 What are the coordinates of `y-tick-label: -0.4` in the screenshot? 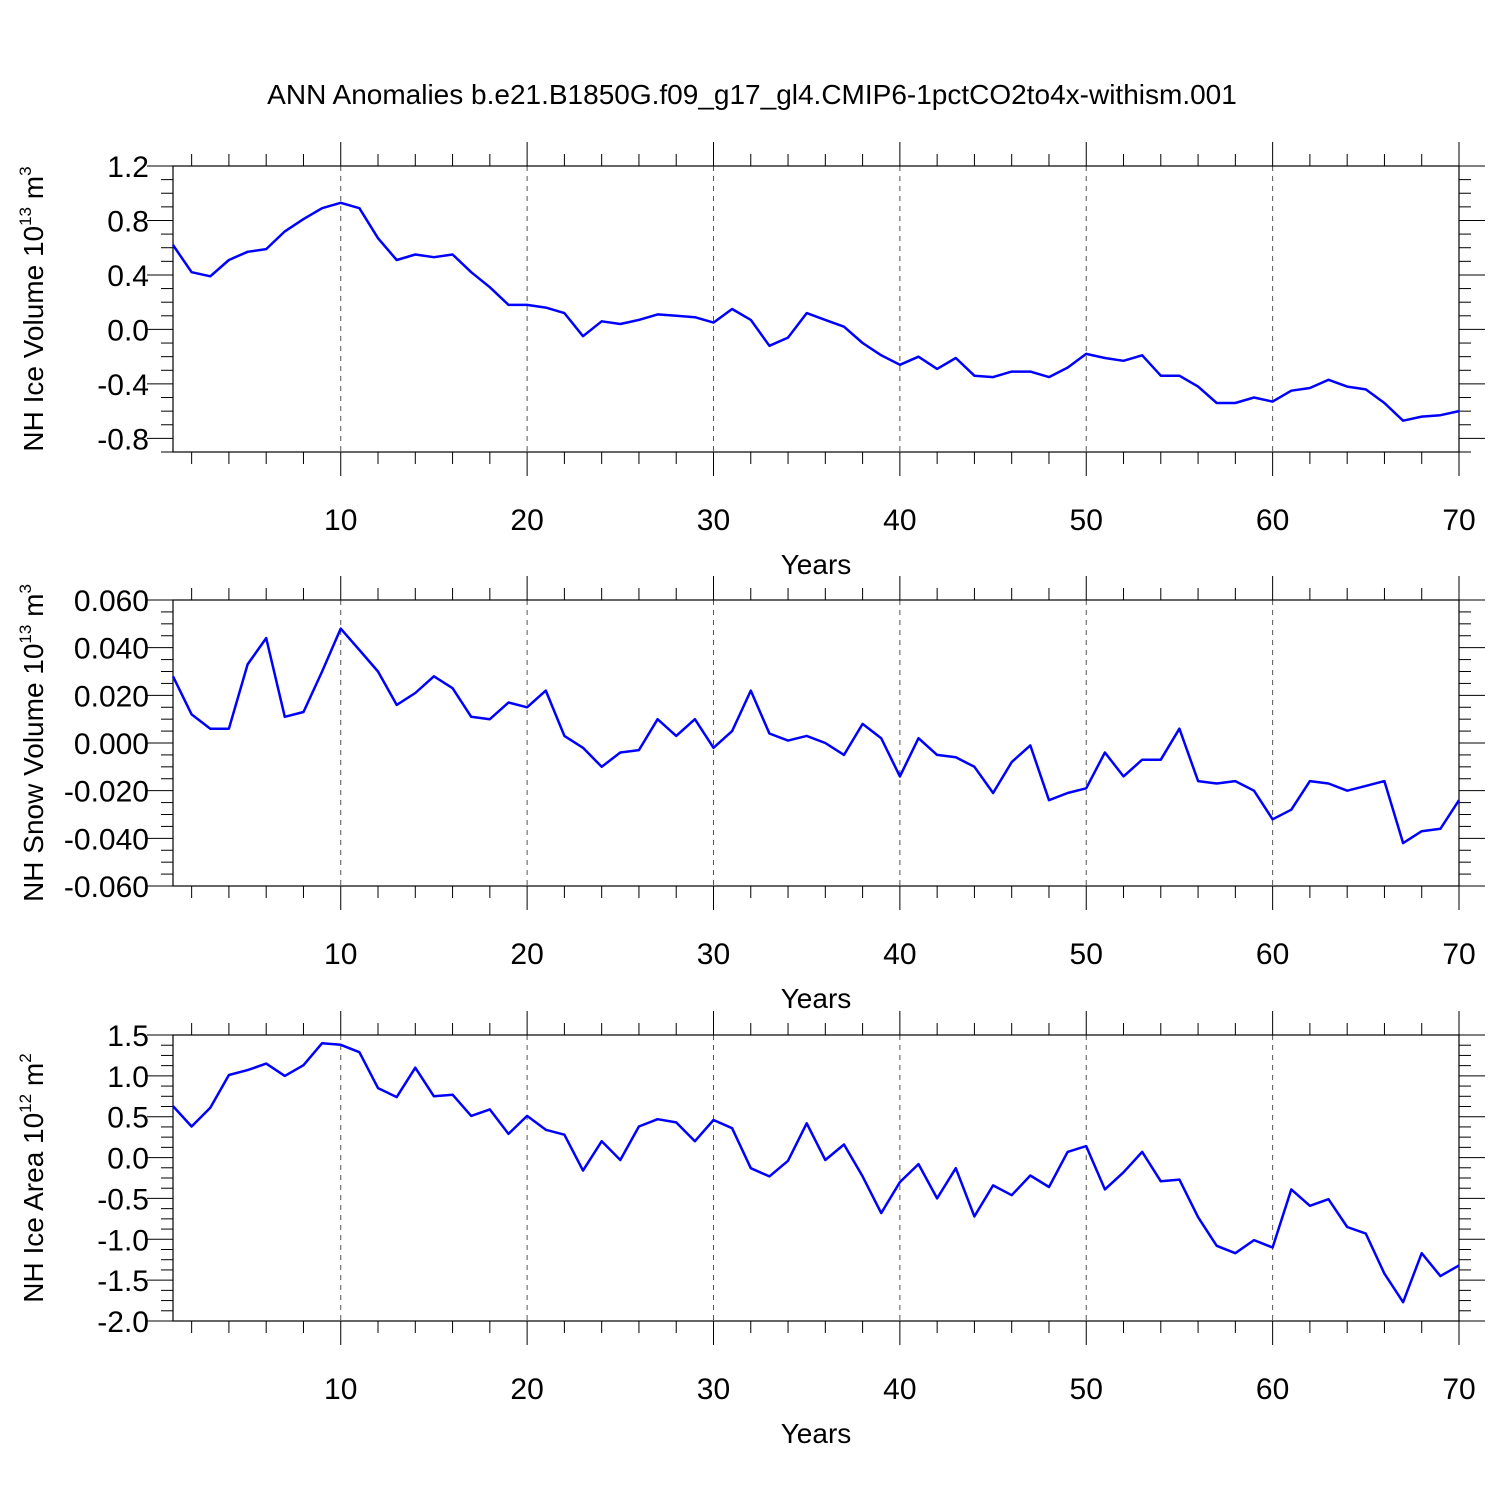 It's located at (123, 385).